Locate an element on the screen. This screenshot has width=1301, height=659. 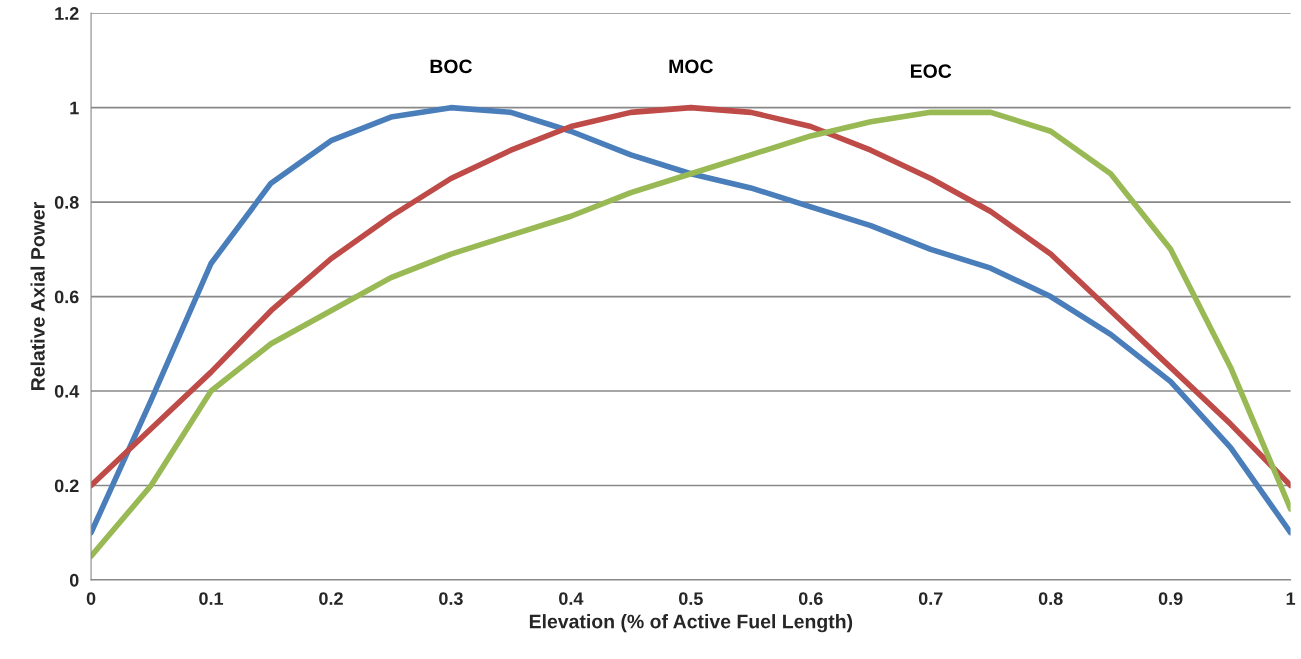
x-tick-label: 0.1 is located at coordinates (211, 598).